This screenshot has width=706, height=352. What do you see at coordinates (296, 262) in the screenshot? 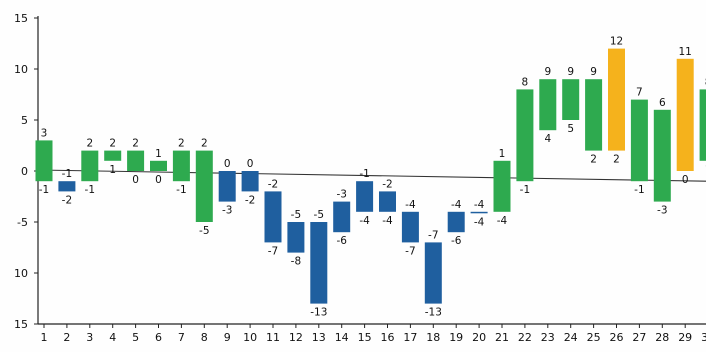
I see `bar-low-label: -8` at bounding box center [296, 262].